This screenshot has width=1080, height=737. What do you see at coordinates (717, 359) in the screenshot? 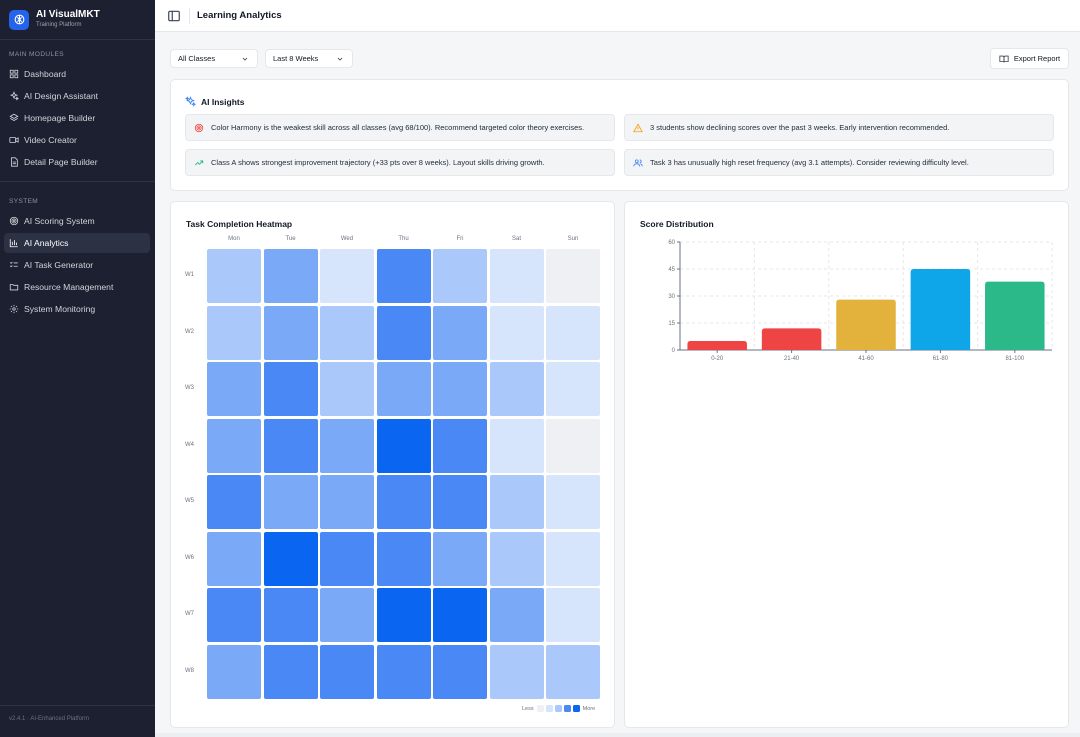
I see `x-tick-label: 0-20` at bounding box center [717, 359].